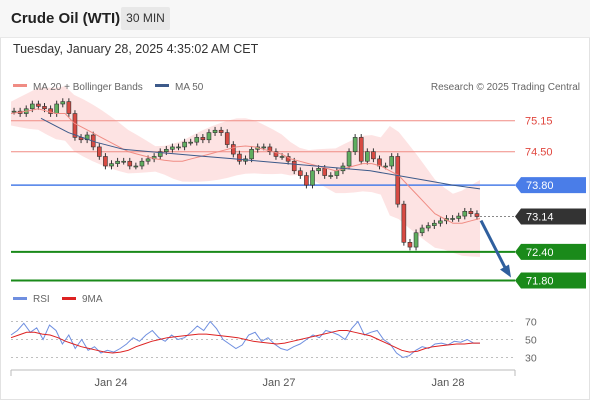 Image resolution: width=590 pixels, height=400 pixels. Describe the element at coordinates (531, 359) in the screenshot. I see `rsi-tick-label: 30` at that location.